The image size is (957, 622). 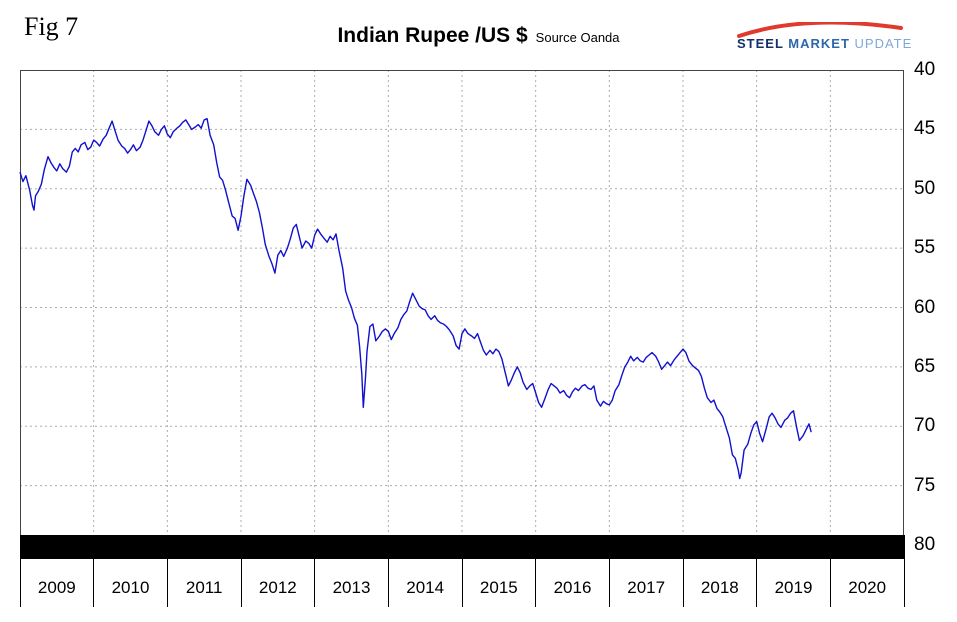 I want to click on x-tick-label: 2010, so click(x=130, y=587).